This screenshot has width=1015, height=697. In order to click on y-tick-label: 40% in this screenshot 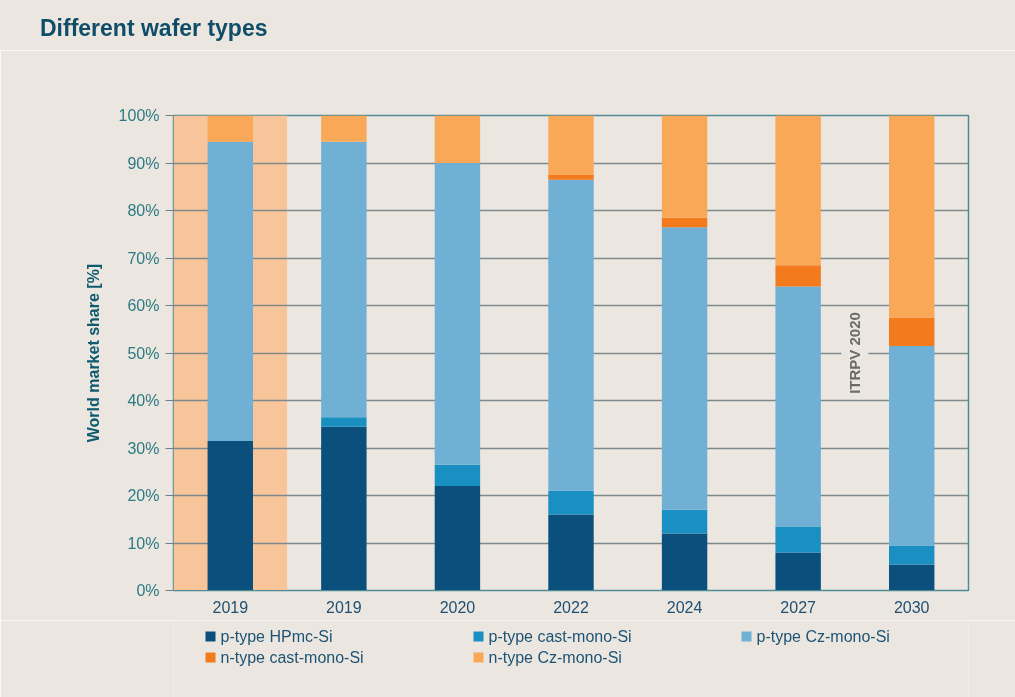, I will do `click(143, 400)`.